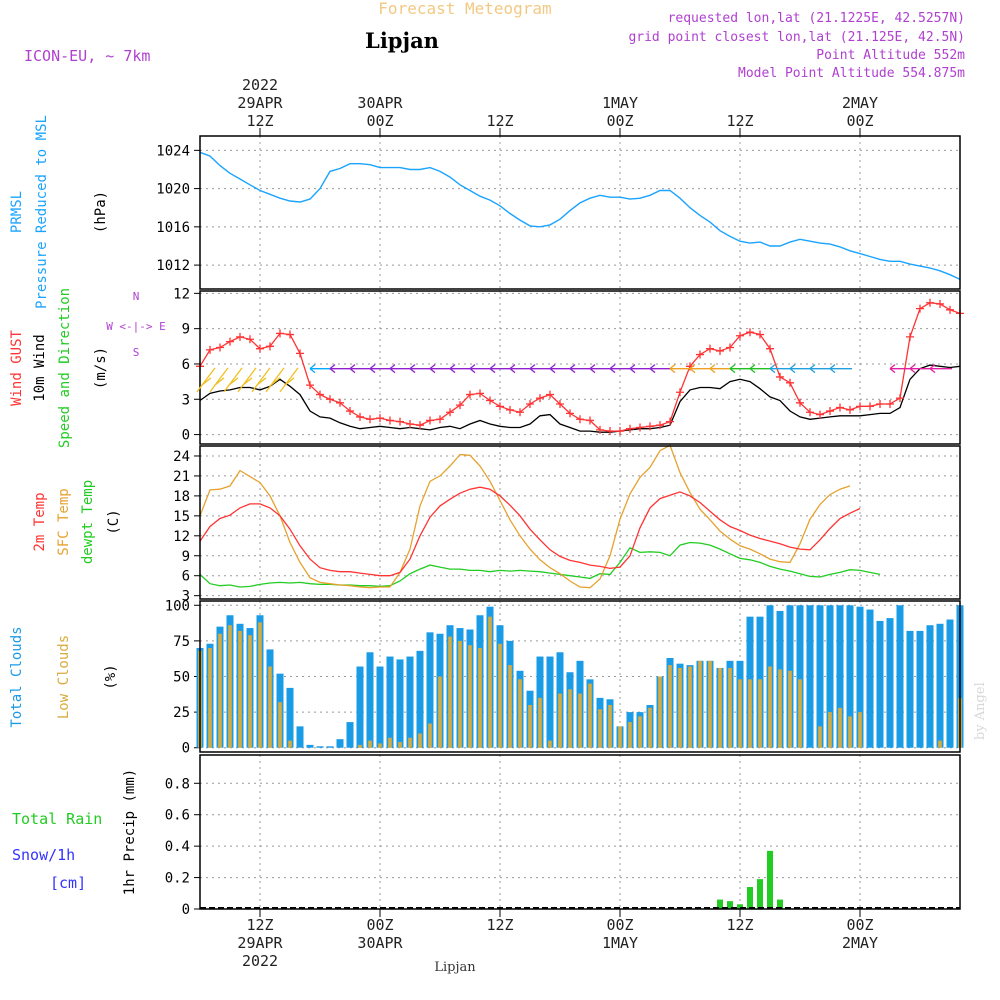 The width and height of the screenshot is (1000, 1000). Describe the element at coordinates (580, 832) in the screenshot. I see `precip-panel-frame` at that location.